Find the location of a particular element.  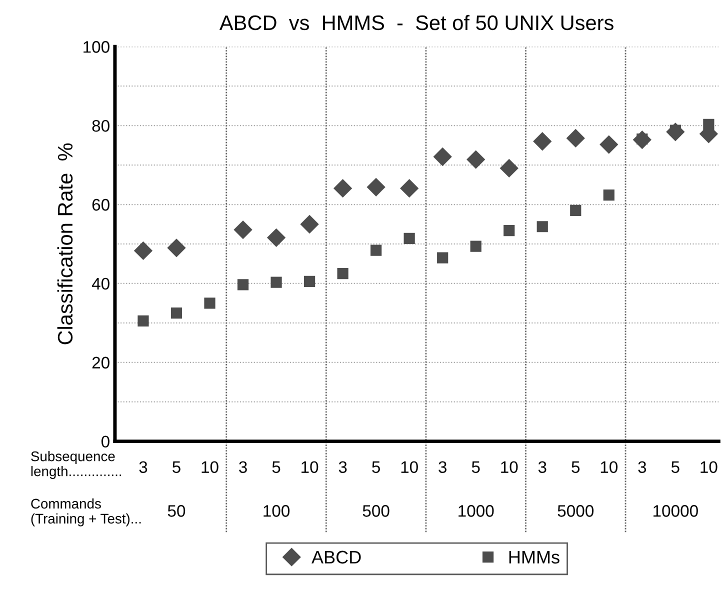

y-tick-label: 0 is located at coordinates (105, 442).